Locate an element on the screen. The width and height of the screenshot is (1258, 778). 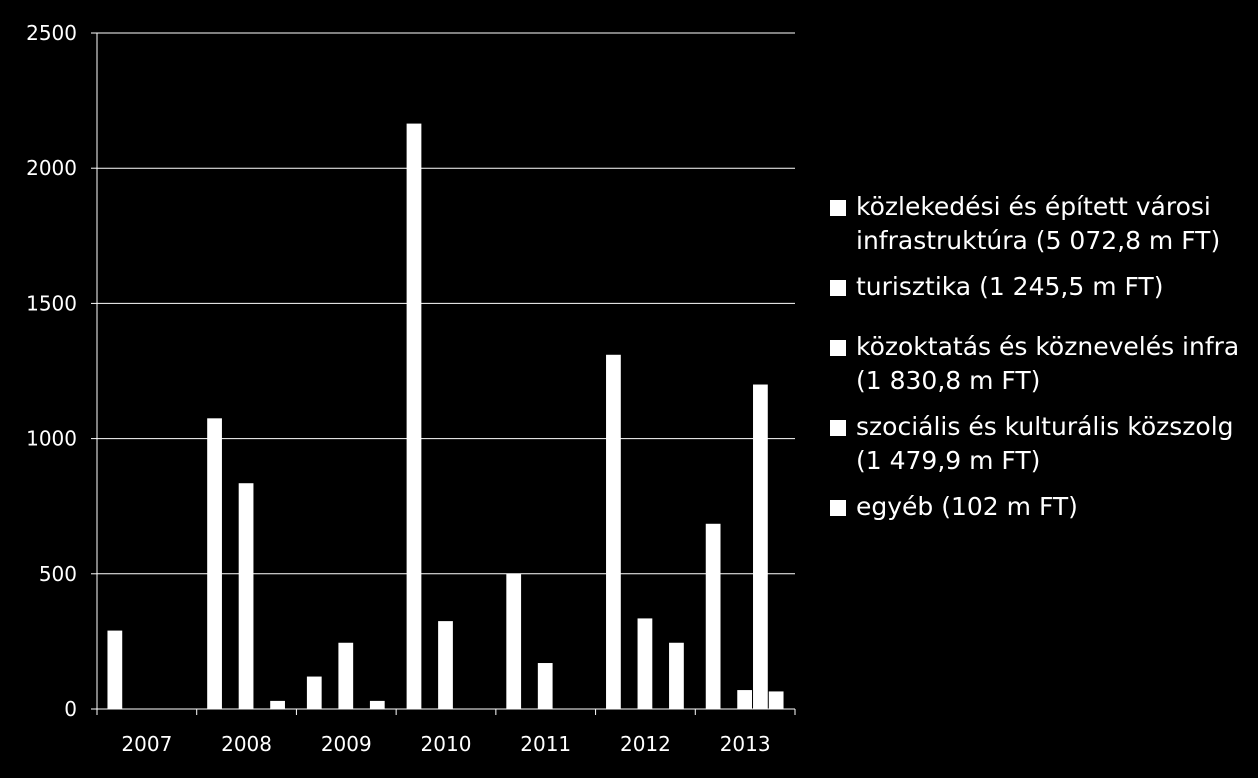
x-tick-label: 2010 is located at coordinates (446, 744).